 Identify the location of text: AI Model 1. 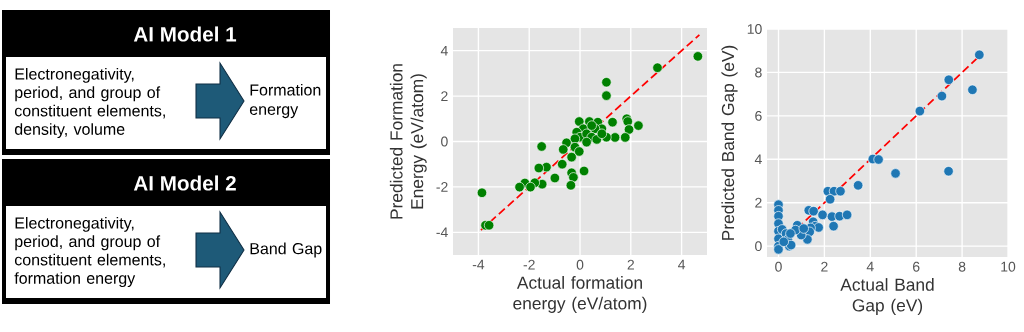
(185, 34).